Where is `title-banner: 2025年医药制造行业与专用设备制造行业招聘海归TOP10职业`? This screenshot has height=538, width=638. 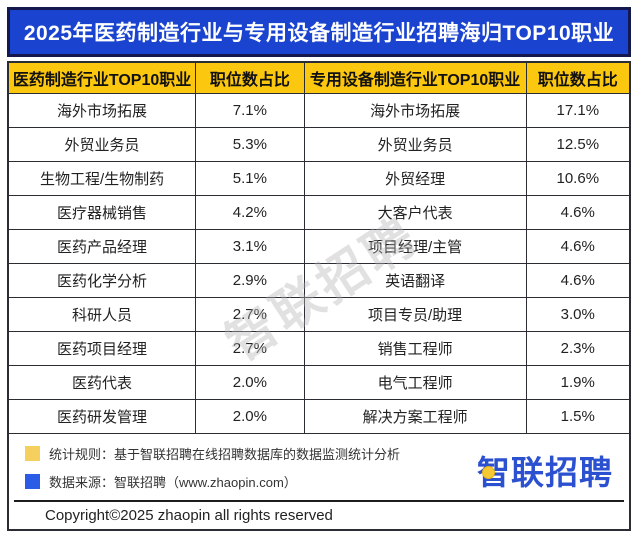 title-banner: 2025年医药制造行业与专用设备制造行业招聘海归TOP10职业 is located at coordinates (319, 32).